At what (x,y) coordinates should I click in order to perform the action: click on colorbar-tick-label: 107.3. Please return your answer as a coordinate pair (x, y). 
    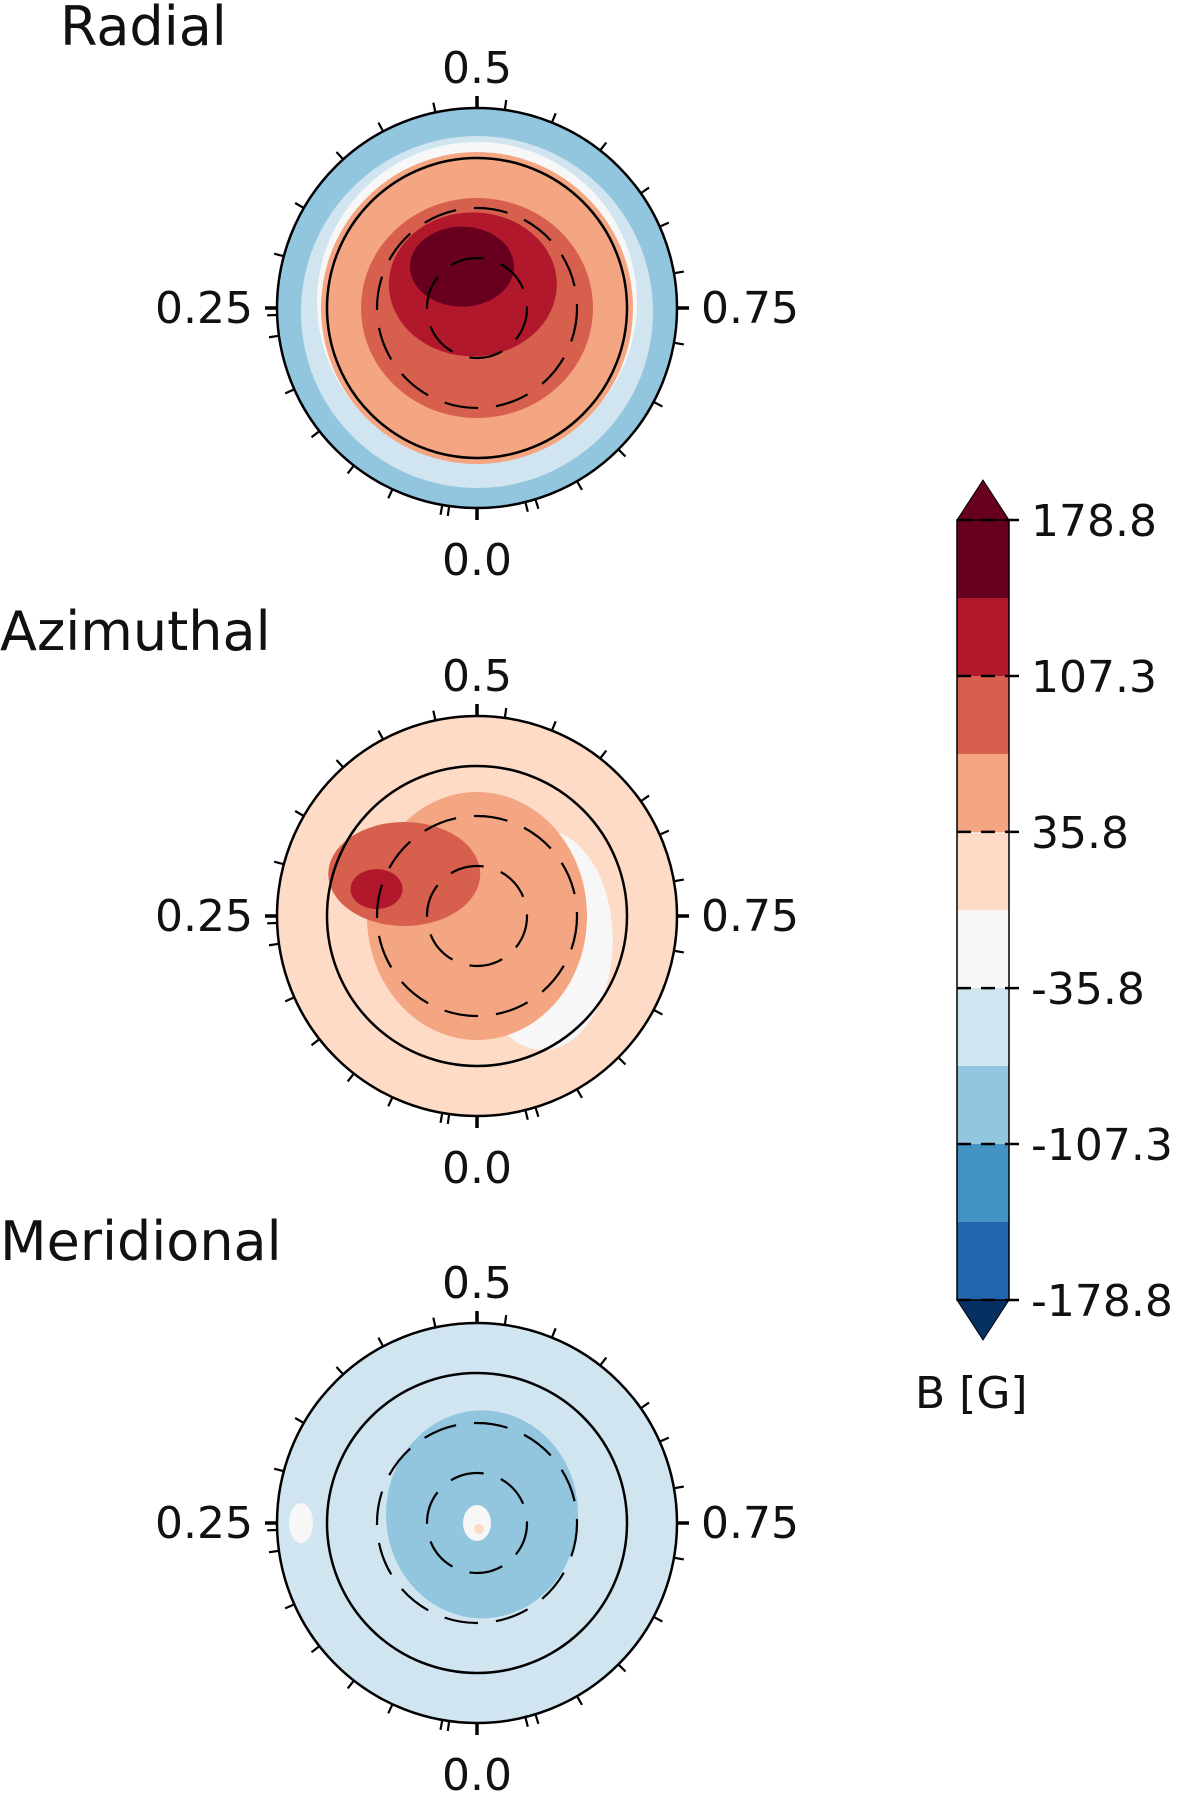
    Looking at the image, I should click on (1094, 677).